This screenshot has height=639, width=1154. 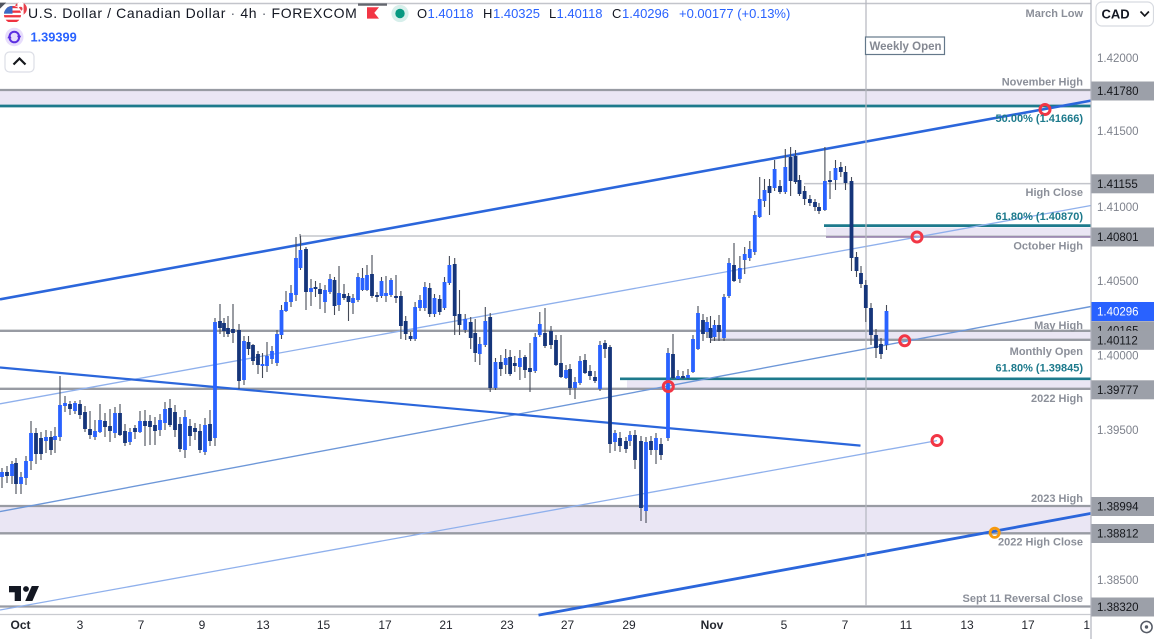 I want to click on svg-text: High Close, so click(x=1054, y=193).